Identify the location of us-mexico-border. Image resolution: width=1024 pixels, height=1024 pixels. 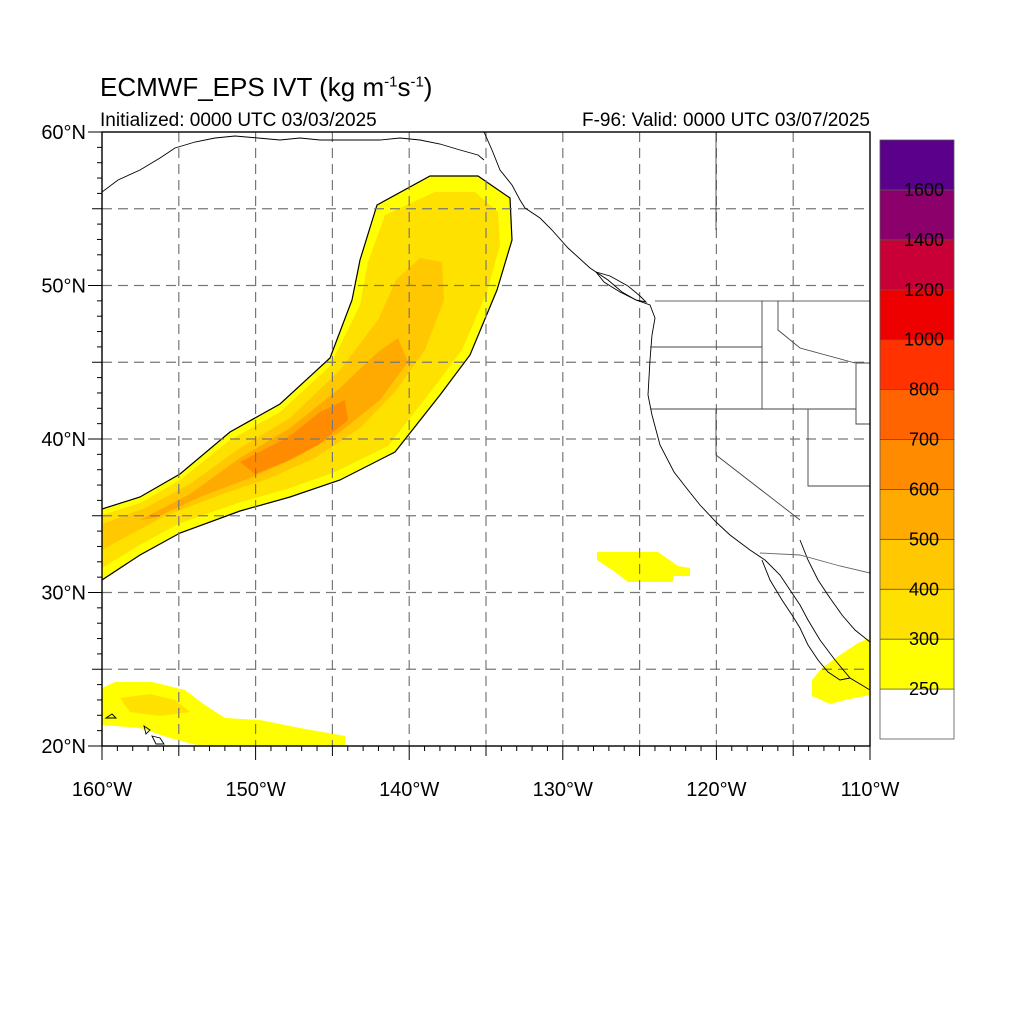
(814, 563).